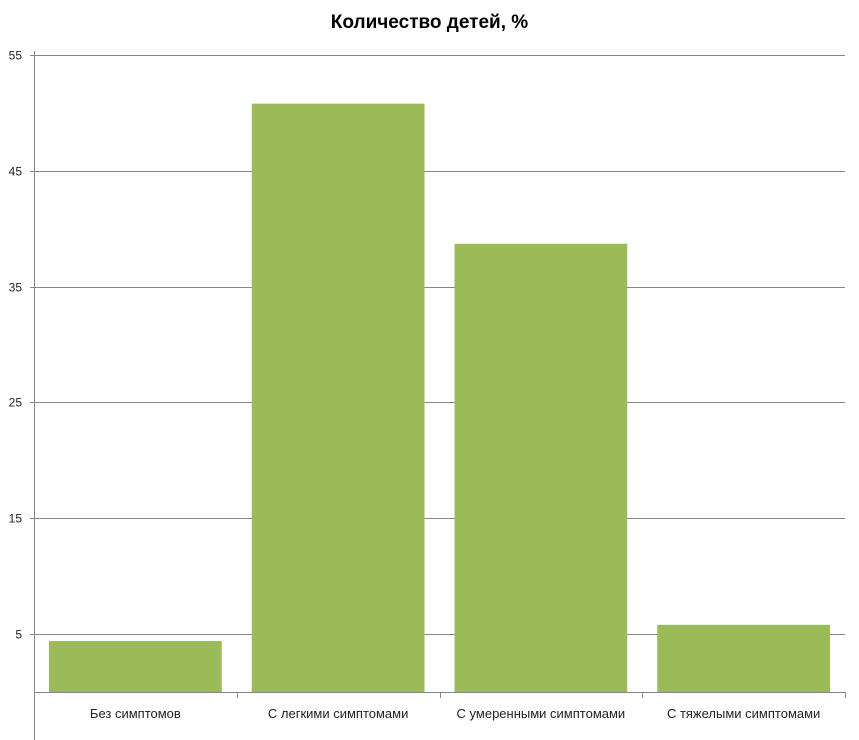  I want to click on y-tick-label: 35, so click(16, 288).